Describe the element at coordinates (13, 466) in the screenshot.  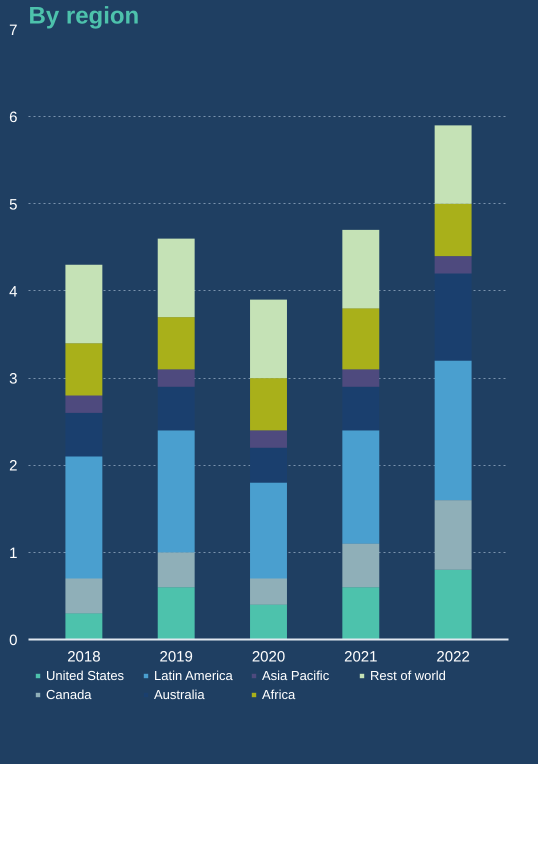
I see `y-tick-label: 2` at that location.